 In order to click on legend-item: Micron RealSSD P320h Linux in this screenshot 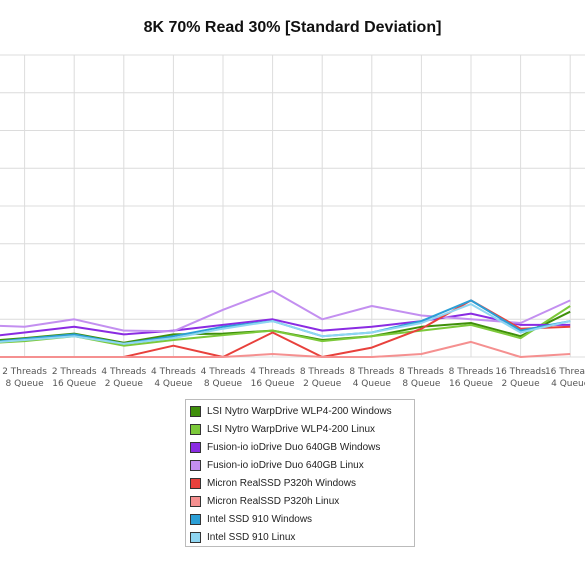, I will do `click(302, 501)`.